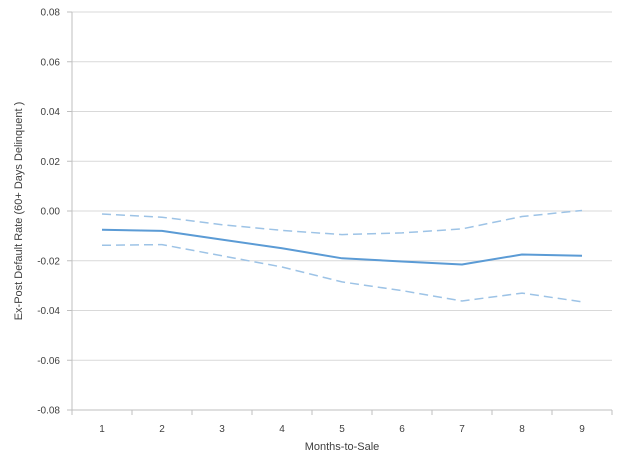  I want to click on y-tick-label: 0.08, so click(51, 13).